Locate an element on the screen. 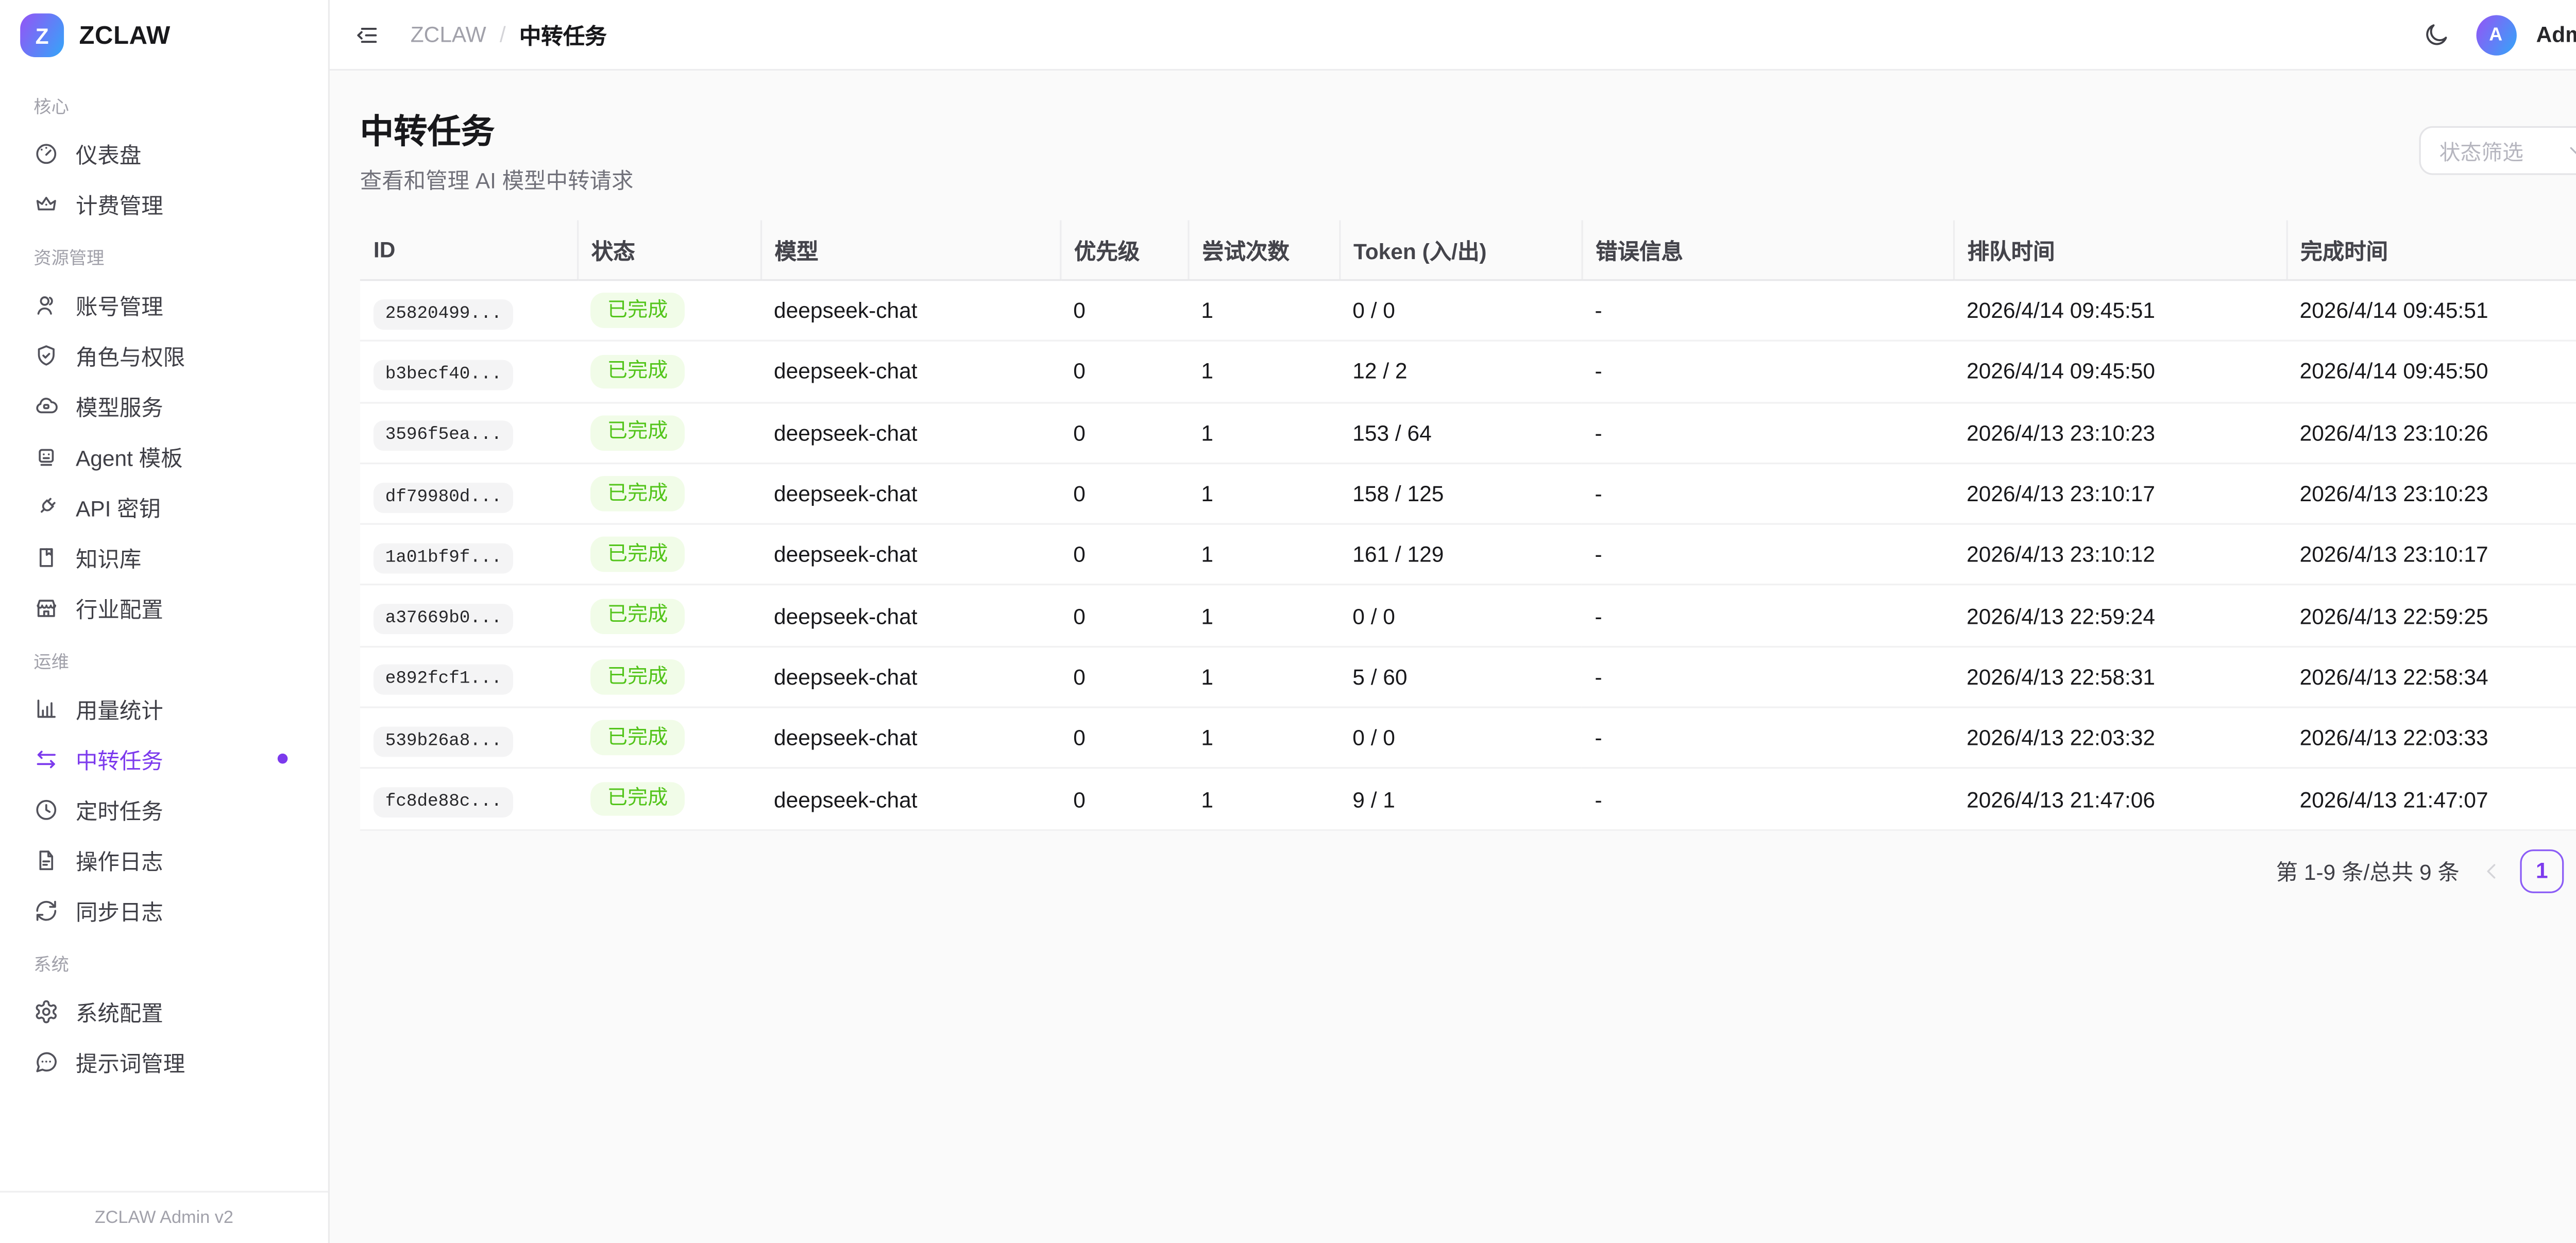  sidebar-item-cloud: 模型服务 is located at coordinates (157, 405).